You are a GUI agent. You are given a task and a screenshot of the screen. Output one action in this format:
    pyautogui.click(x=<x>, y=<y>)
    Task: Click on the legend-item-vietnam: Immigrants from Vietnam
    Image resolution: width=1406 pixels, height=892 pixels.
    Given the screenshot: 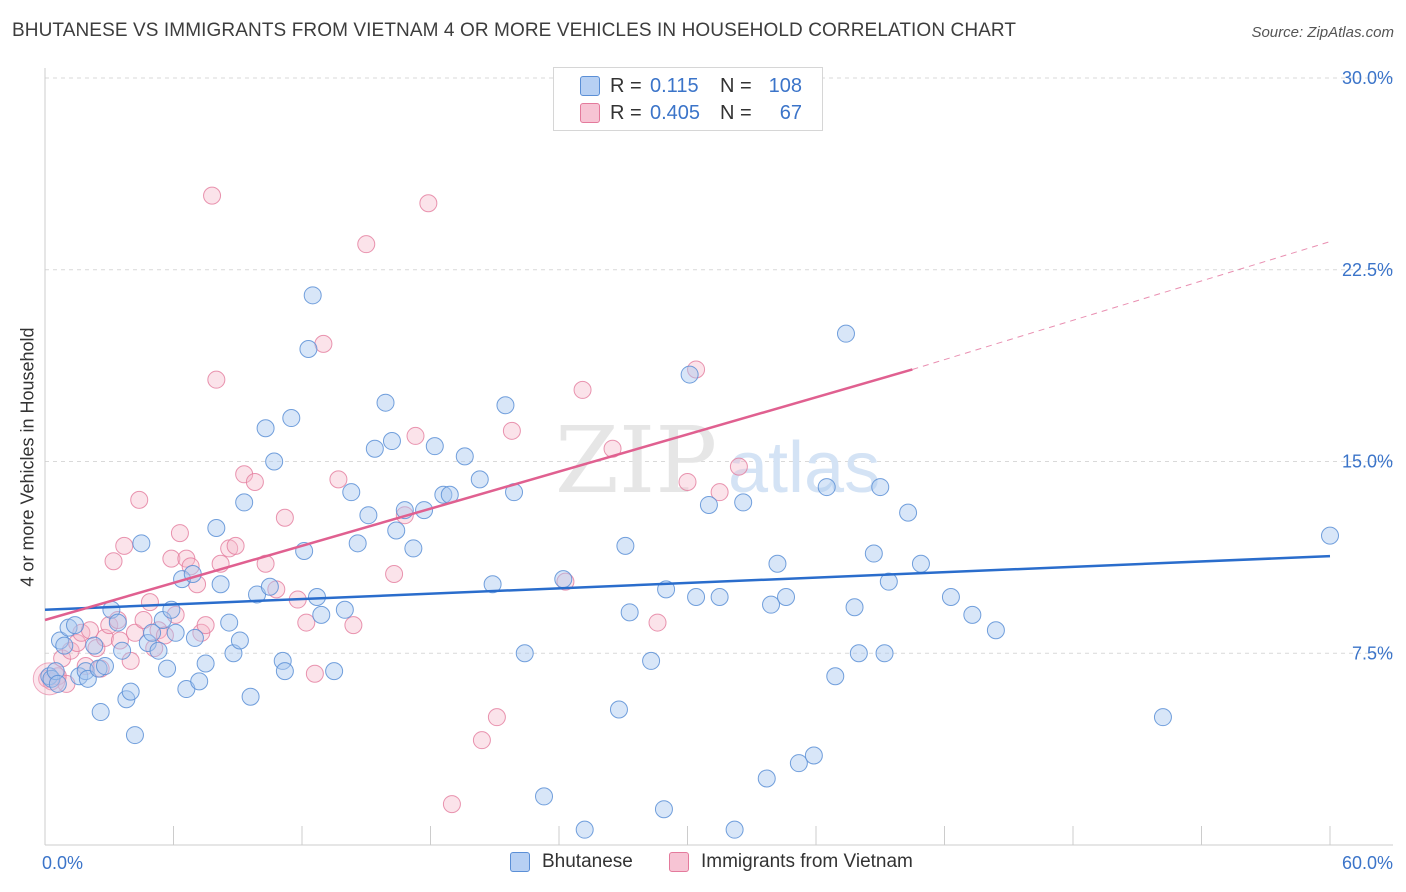 What is the action you would take?
    pyautogui.click(x=791, y=862)
    